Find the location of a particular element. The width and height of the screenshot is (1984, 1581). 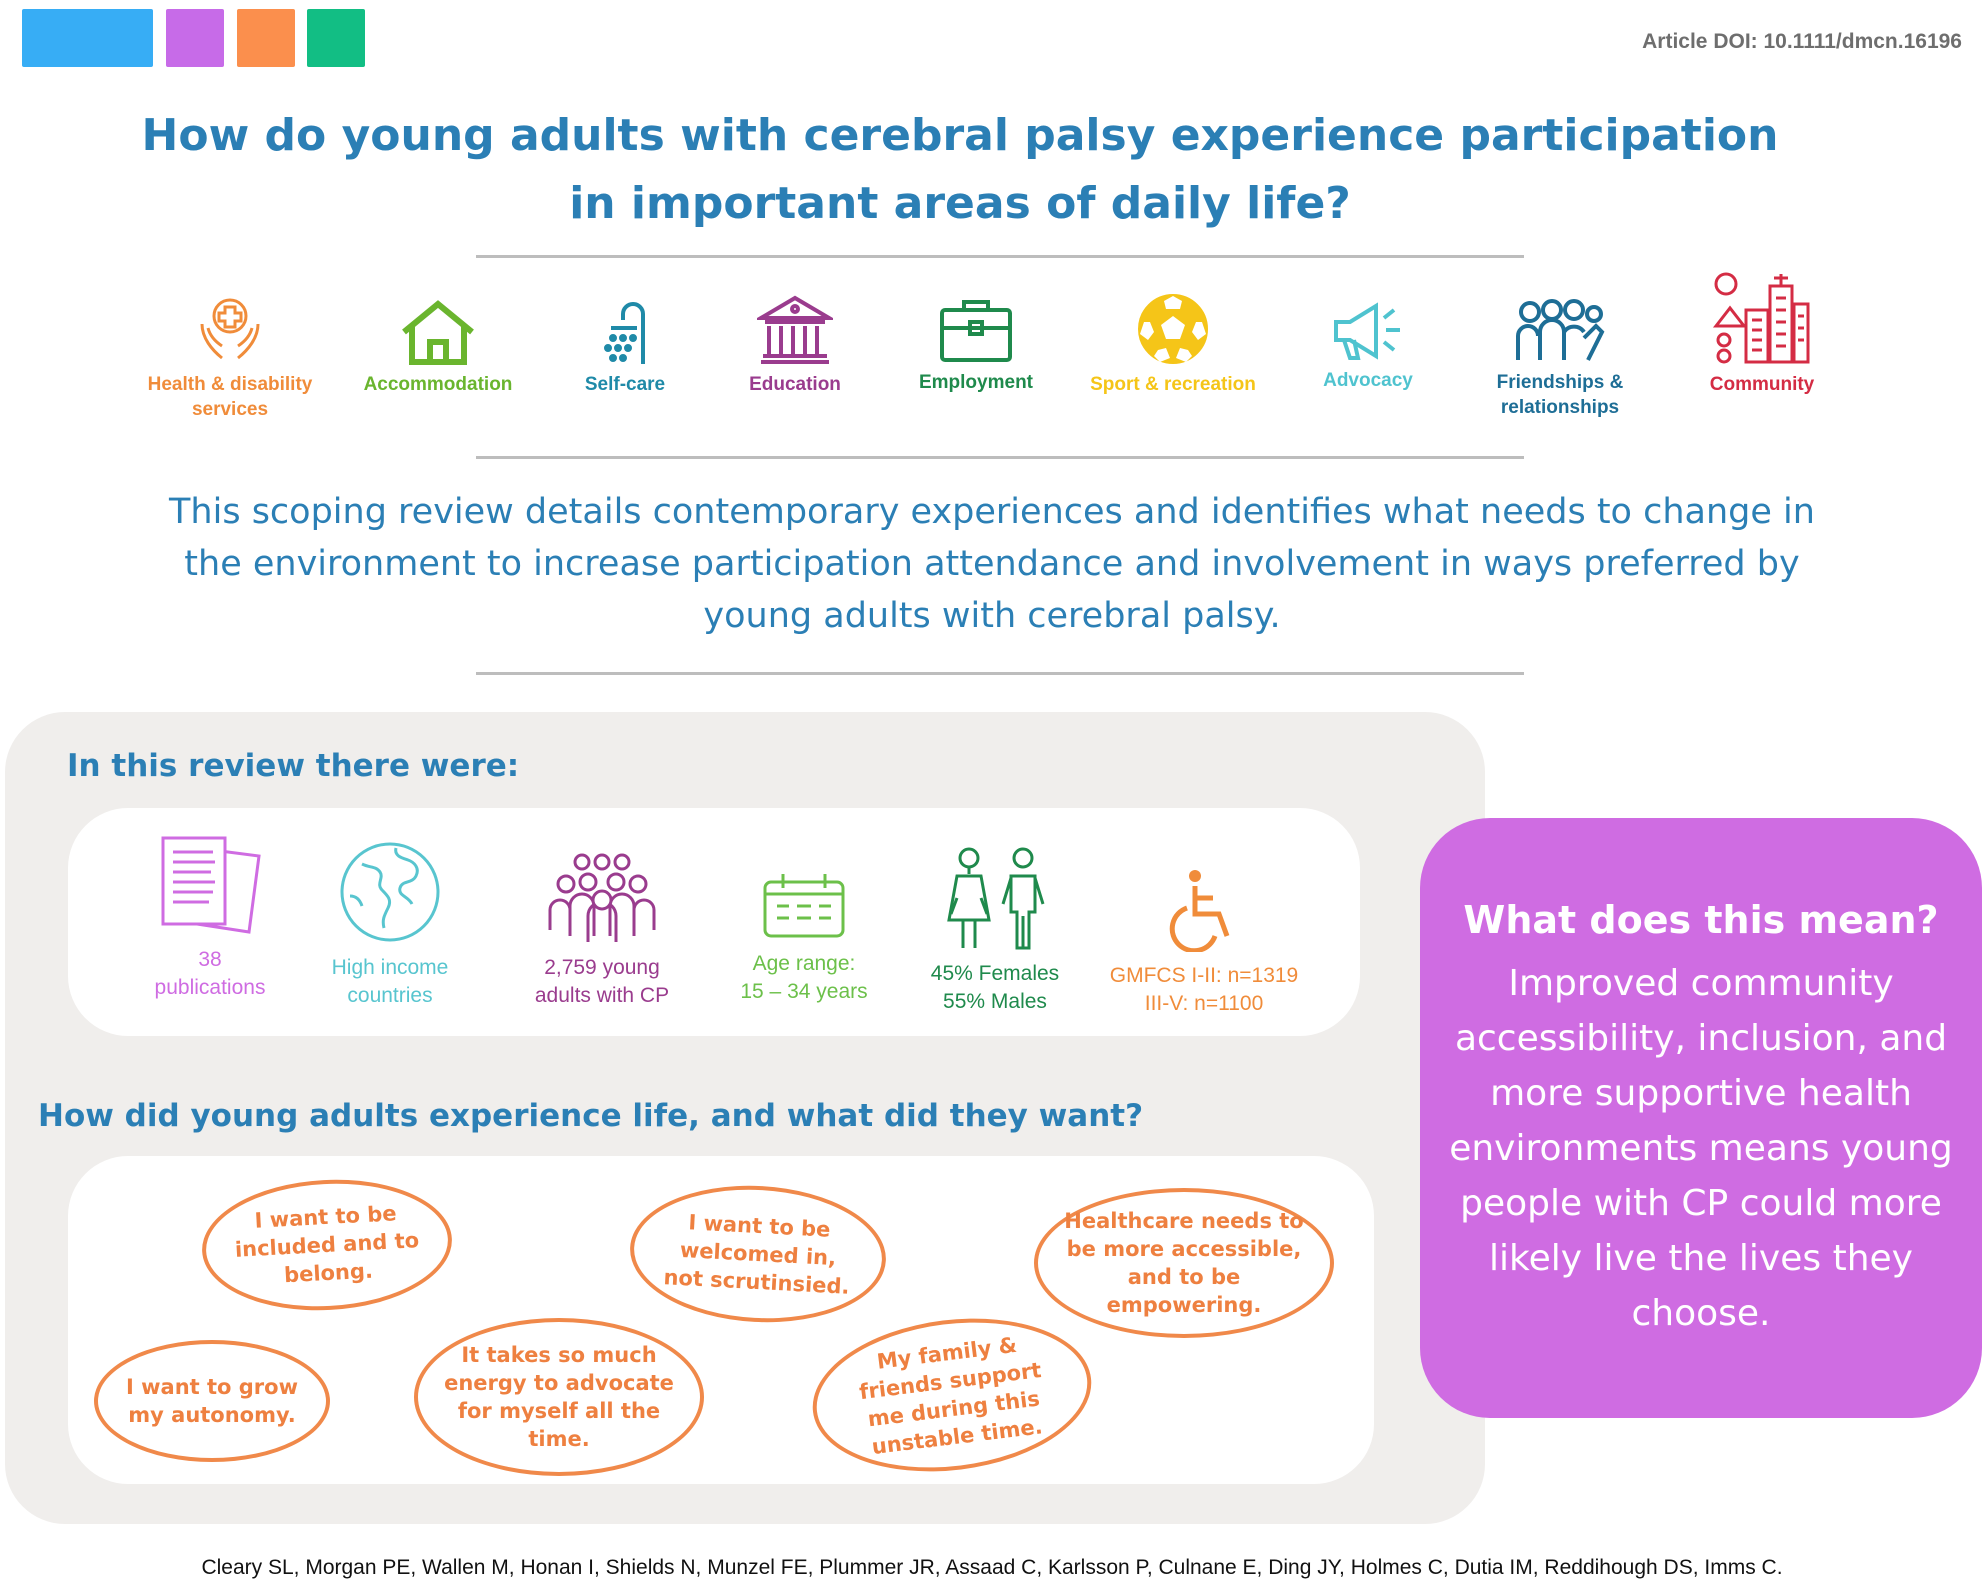

stat-countries: High income countries is located at coordinates (390, 925).